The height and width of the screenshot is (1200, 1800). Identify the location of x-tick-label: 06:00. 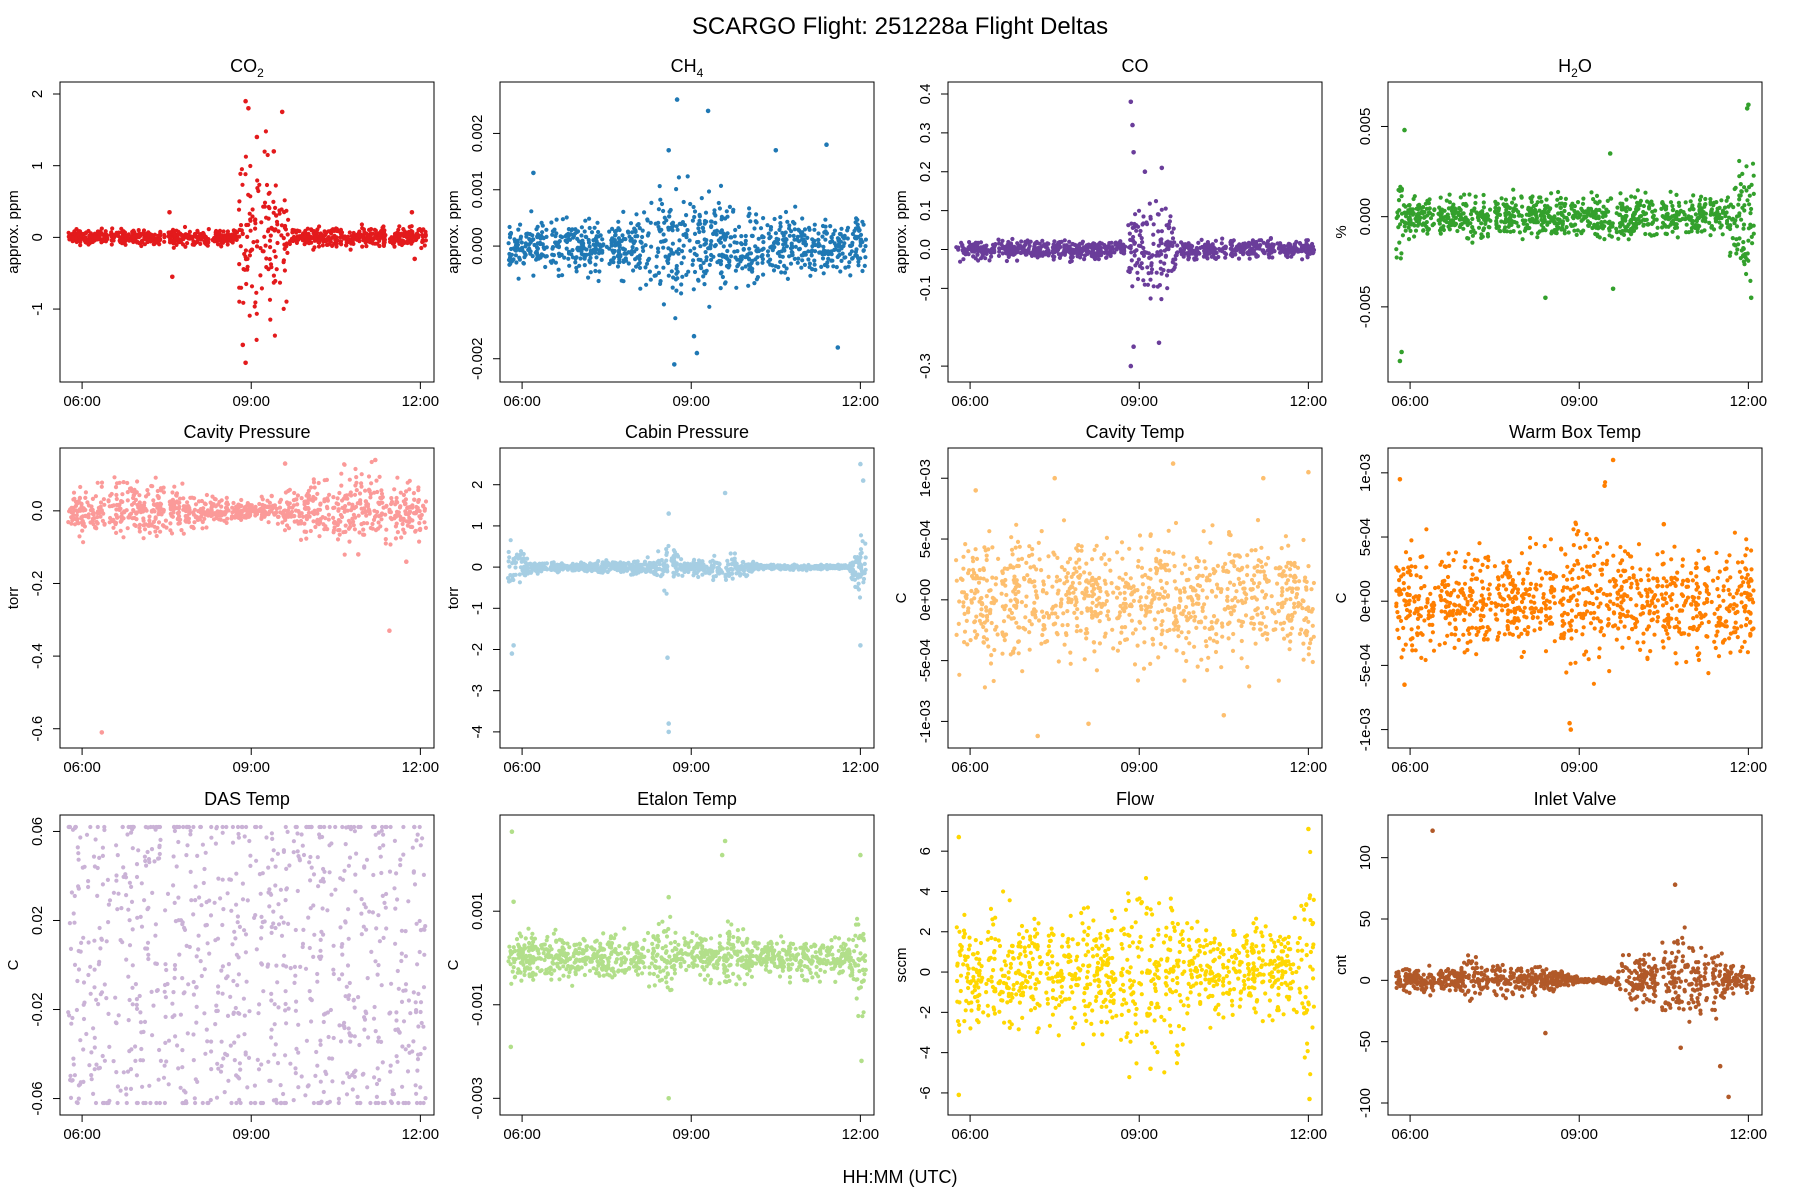
(82, 401).